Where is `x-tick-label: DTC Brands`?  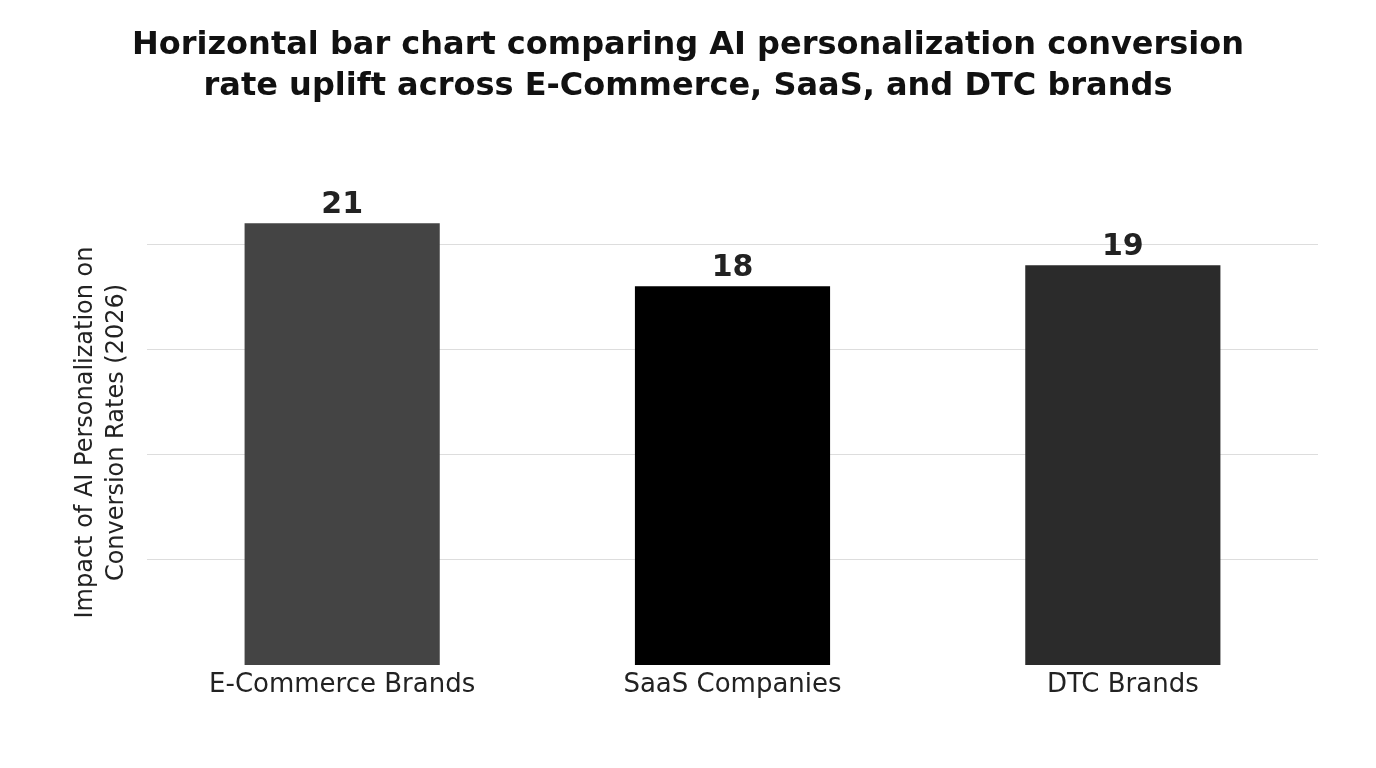 x-tick-label: DTC Brands is located at coordinates (1122, 683).